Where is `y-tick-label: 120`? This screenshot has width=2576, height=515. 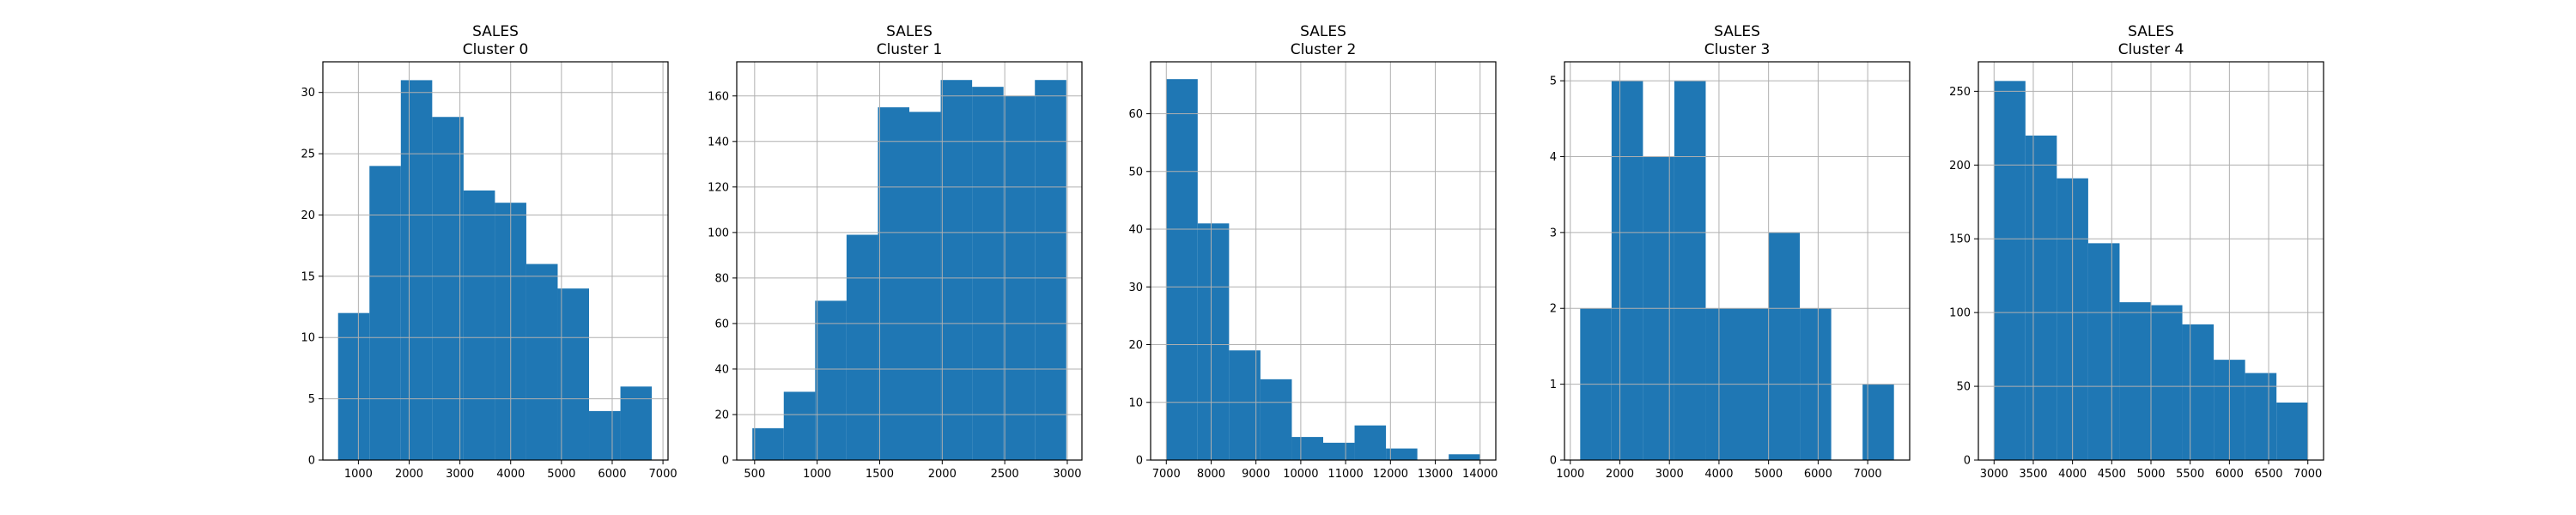
y-tick-label: 120 is located at coordinates (718, 187).